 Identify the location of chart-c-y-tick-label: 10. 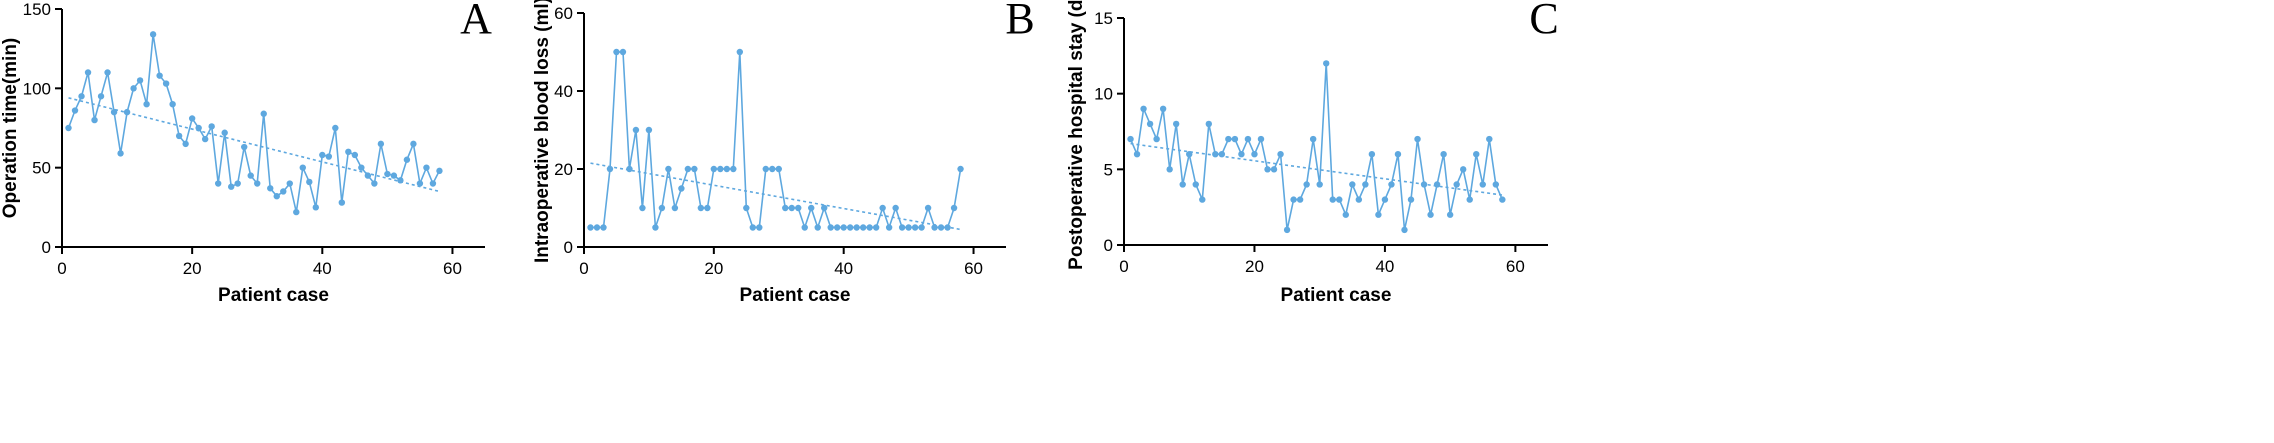
(1103, 94).